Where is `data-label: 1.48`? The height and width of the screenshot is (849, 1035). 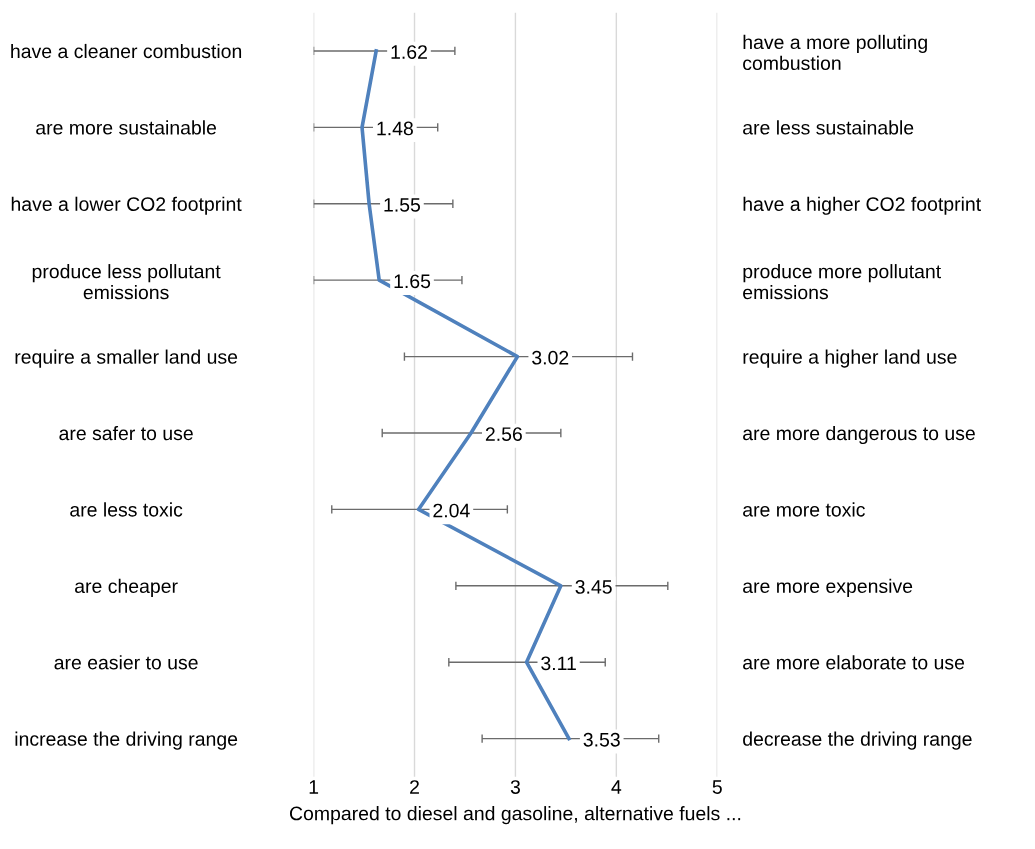 data-label: 1.48 is located at coordinates (395, 128).